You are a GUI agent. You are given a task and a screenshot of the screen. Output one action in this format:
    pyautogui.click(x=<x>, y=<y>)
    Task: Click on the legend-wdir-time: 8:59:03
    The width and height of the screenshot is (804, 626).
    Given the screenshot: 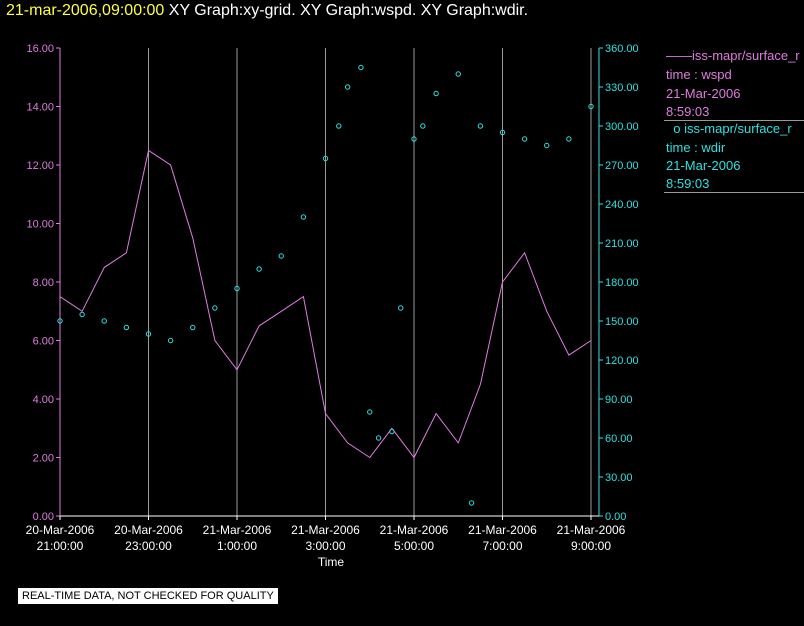 What is the action you would take?
    pyautogui.click(x=688, y=183)
    